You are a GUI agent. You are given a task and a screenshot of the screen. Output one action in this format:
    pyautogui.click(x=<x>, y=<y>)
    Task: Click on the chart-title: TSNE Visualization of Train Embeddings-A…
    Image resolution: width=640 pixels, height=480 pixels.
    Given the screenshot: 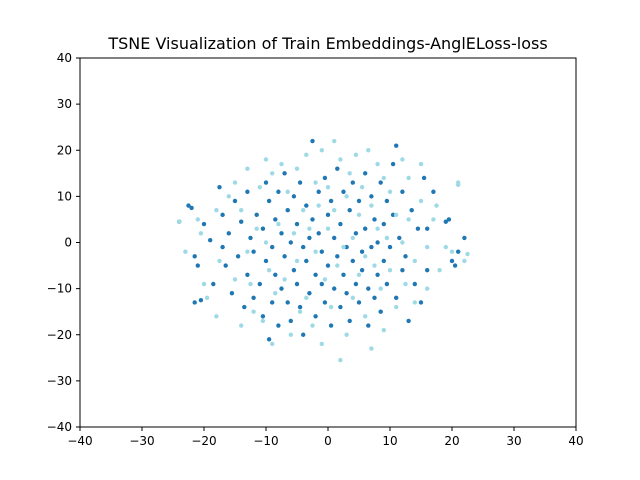 What is the action you would take?
    pyautogui.click(x=327, y=43)
    